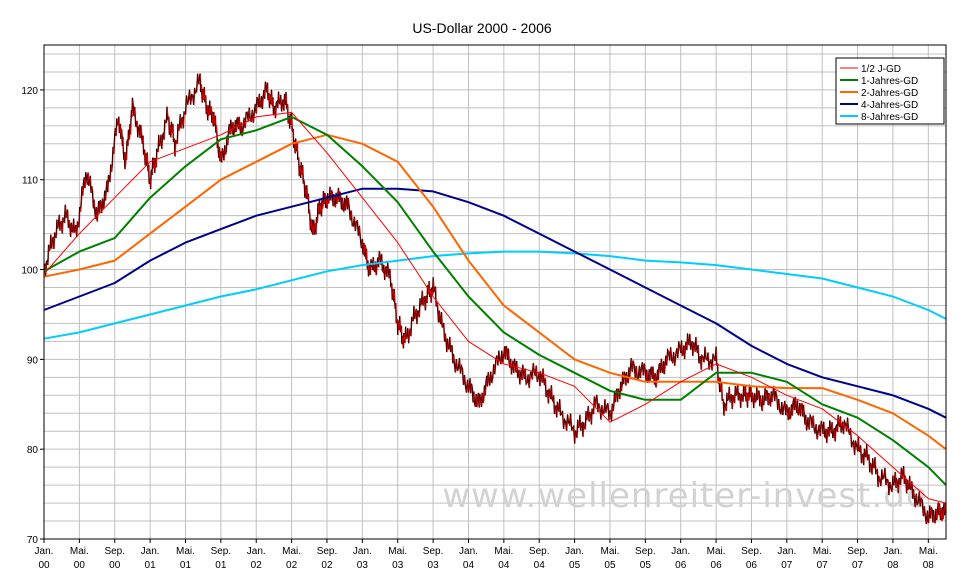 The height and width of the screenshot is (586, 964). What do you see at coordinates (482, 28) in the screenshot?
I see `chart-title: US-Dollar 2000 - 2006` at bounding box center [482, 28].